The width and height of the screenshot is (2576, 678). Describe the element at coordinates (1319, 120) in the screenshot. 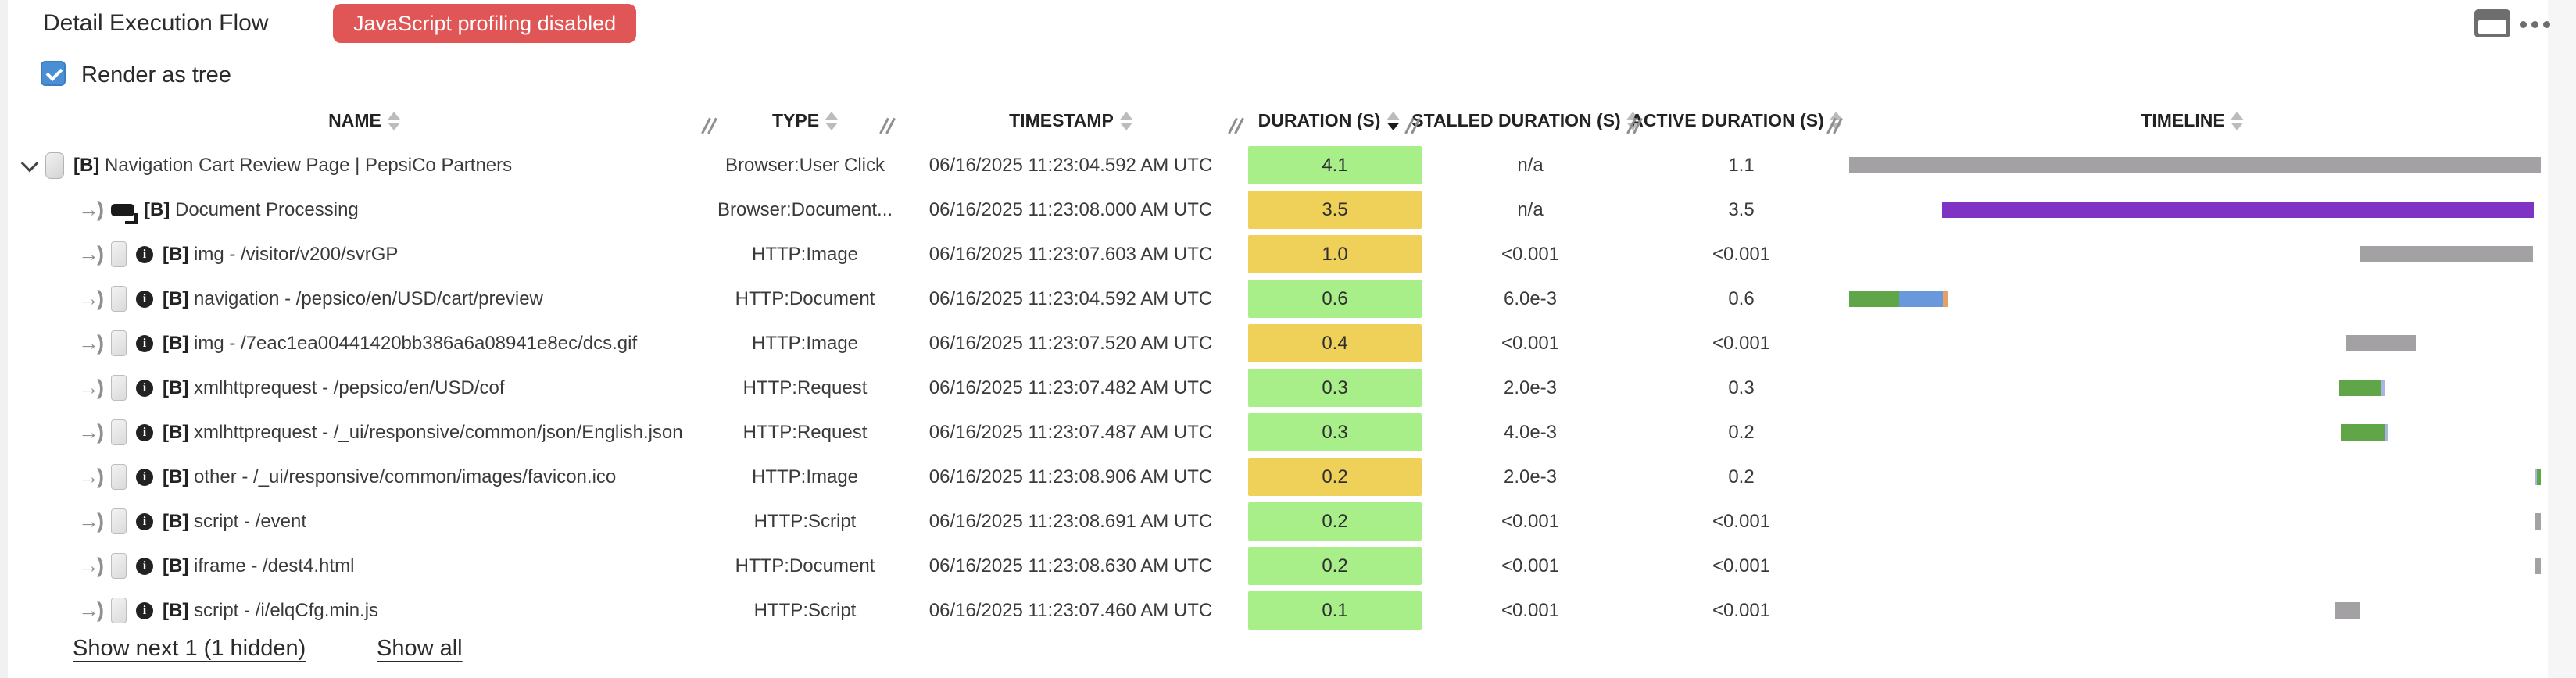

I see `column-header-duration-label: DURATION (S)` at that location.